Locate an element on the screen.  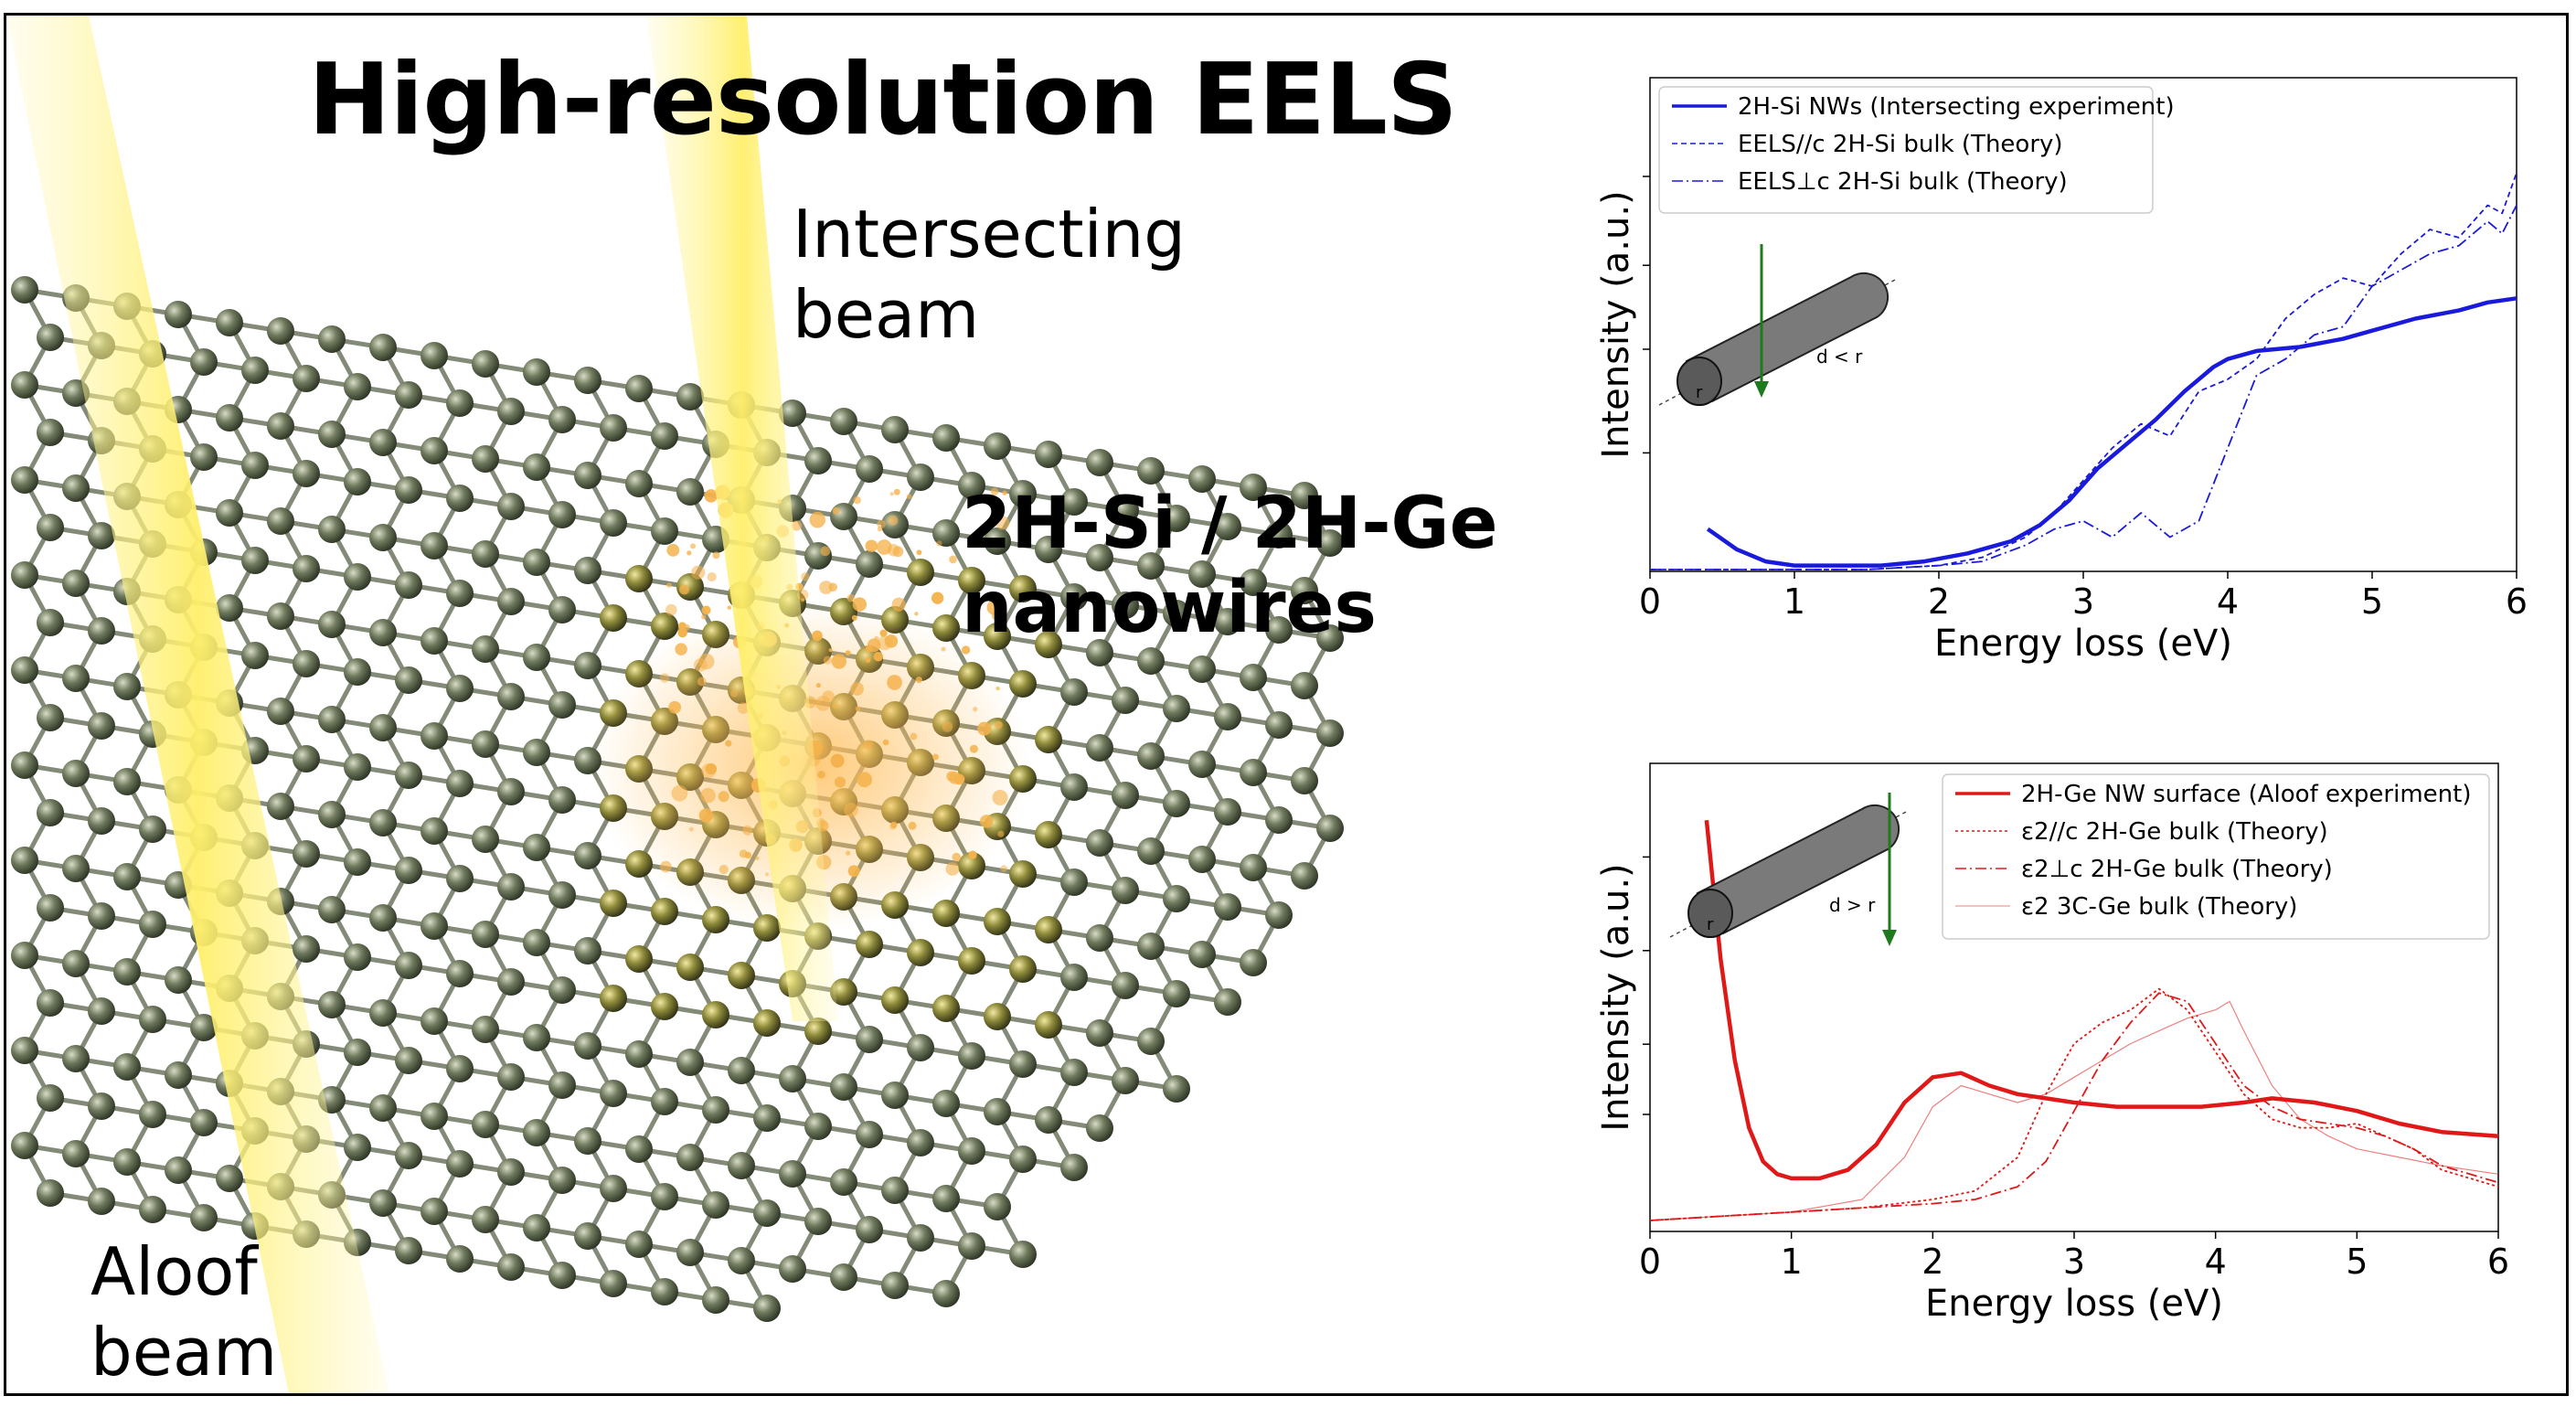
legend-entry: ε2⊥c 2H-Ge bulk (Theory) is located at coordinates (2177, 869).